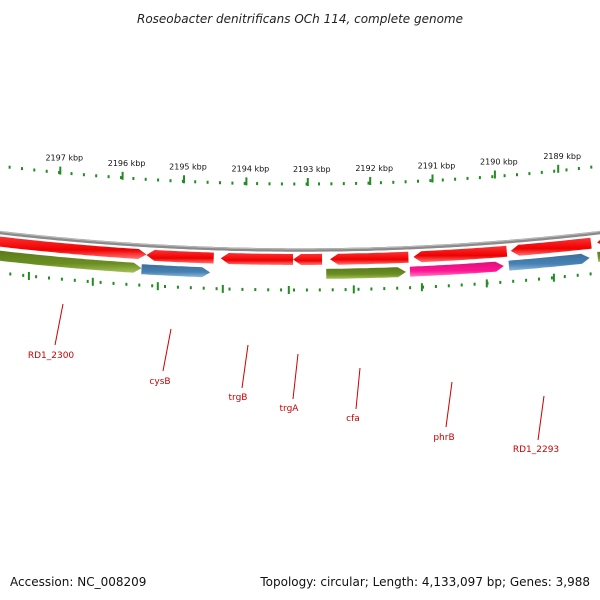  What do you see at coordinates (456, 269) in the screenshot?
I see `gene-arrow-phrb` at bounding box center [456, 269].